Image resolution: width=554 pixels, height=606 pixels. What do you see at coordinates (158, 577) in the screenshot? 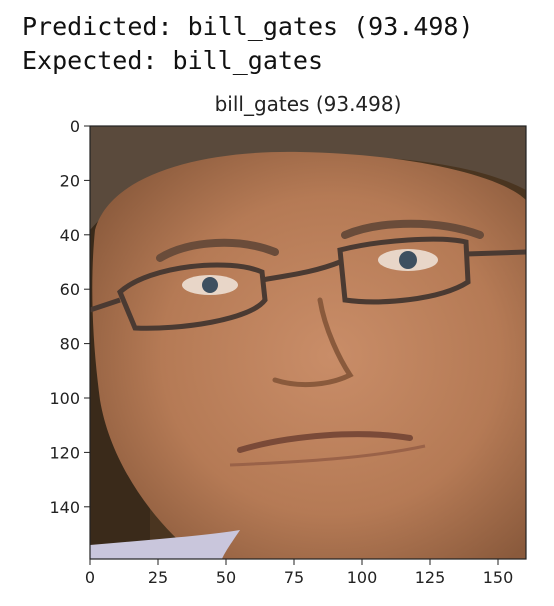
I see `x-tick-label: 25` at bounding box center [158, 577].